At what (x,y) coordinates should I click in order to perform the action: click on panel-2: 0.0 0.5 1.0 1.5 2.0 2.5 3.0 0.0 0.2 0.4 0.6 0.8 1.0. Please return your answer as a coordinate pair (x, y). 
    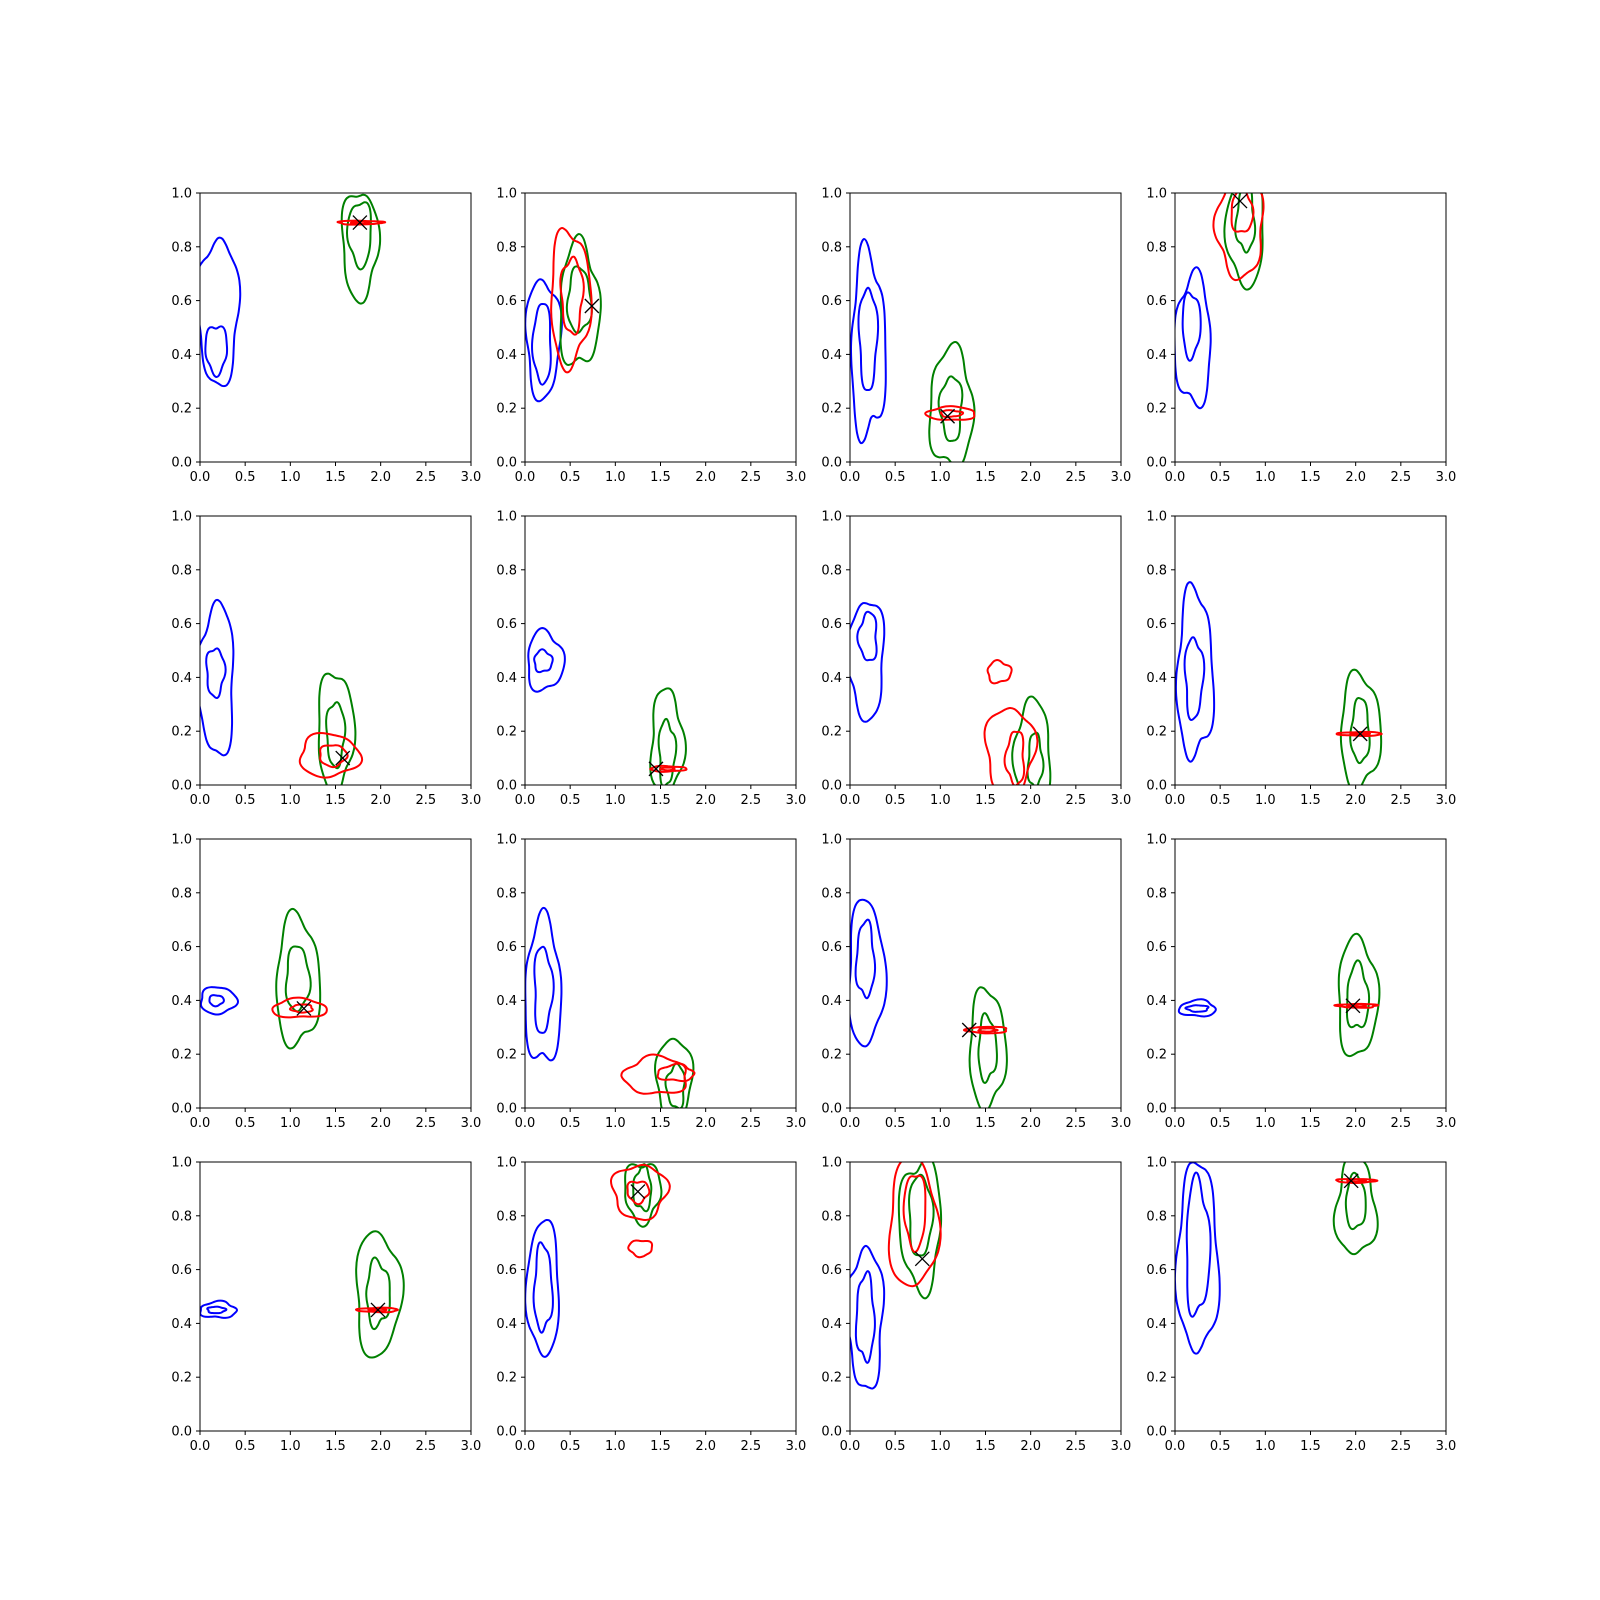
    Looking at the image, I should click on (651, 336).